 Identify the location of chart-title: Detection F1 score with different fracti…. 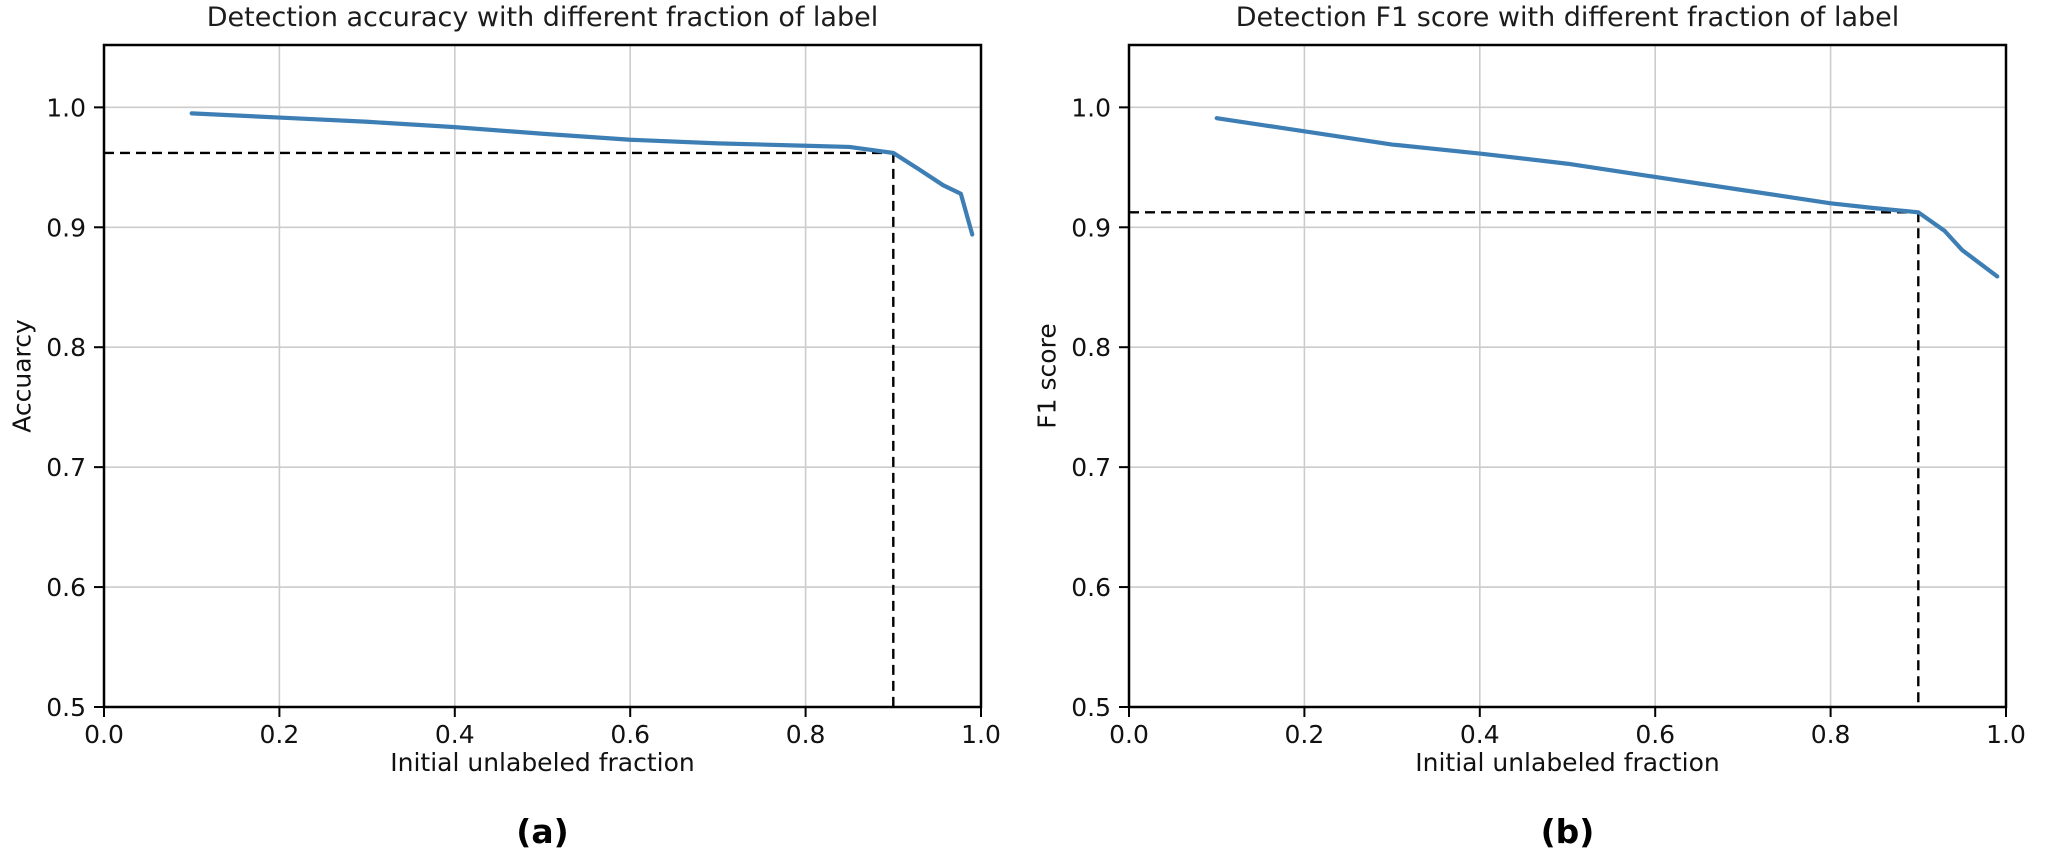
(1567, 17).